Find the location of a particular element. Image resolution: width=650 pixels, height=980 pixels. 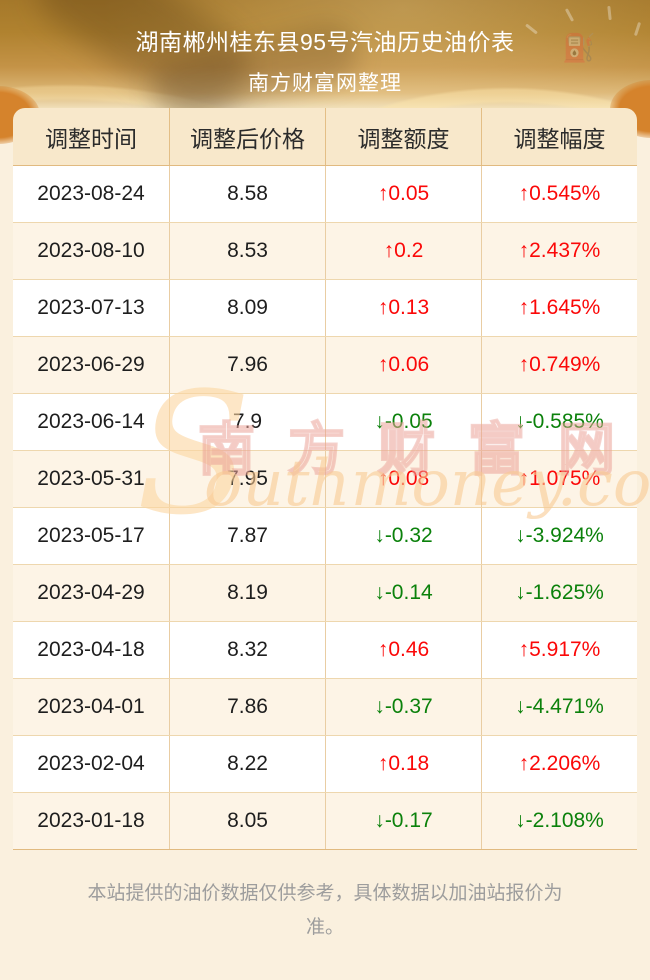

cell-change-percent: ↓-0.585% is located at coordinates (559, 422).